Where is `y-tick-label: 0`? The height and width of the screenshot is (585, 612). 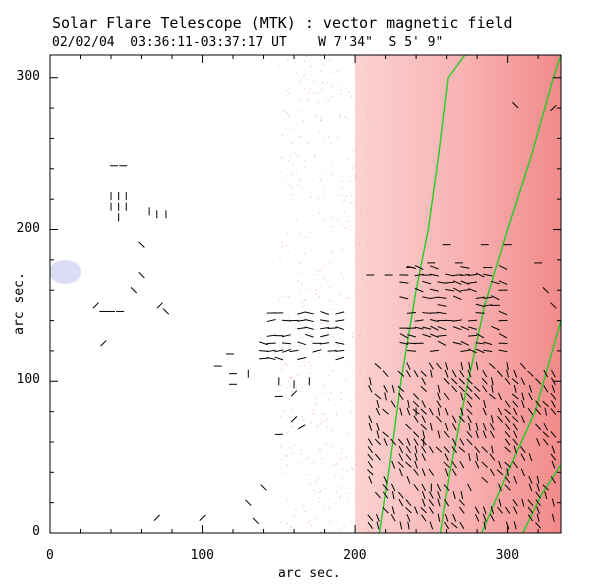 y-tick-label: 0 is located at coordinates (36, 531).